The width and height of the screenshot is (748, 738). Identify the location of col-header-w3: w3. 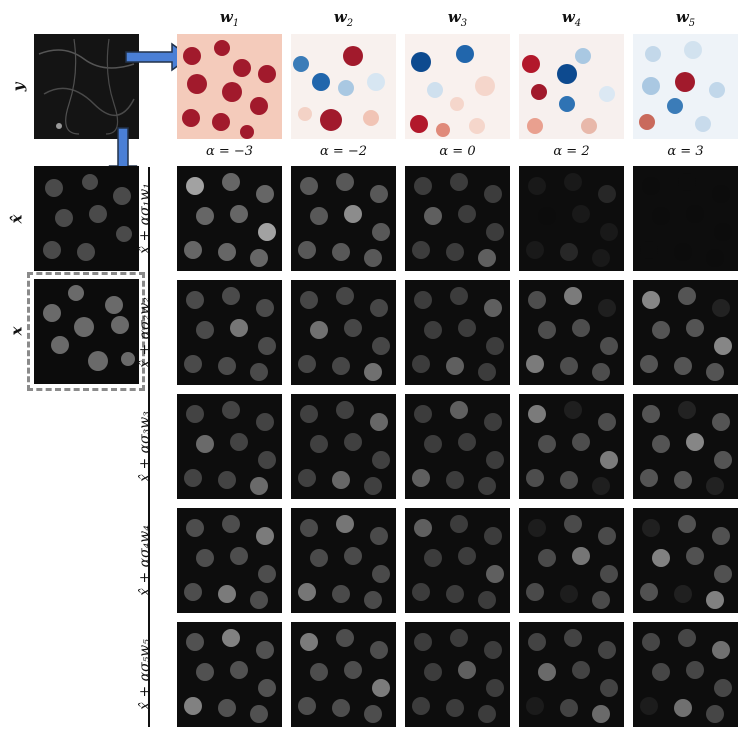
(457, 18).